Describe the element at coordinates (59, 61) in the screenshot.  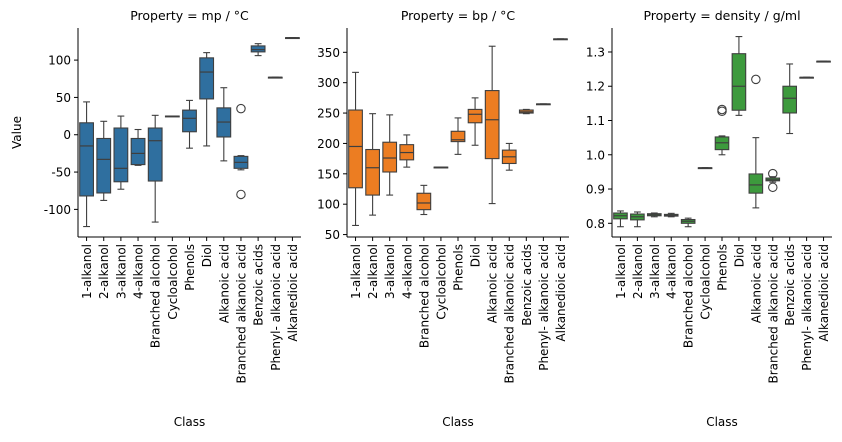
I see `y-tick-label: 100` at that location.